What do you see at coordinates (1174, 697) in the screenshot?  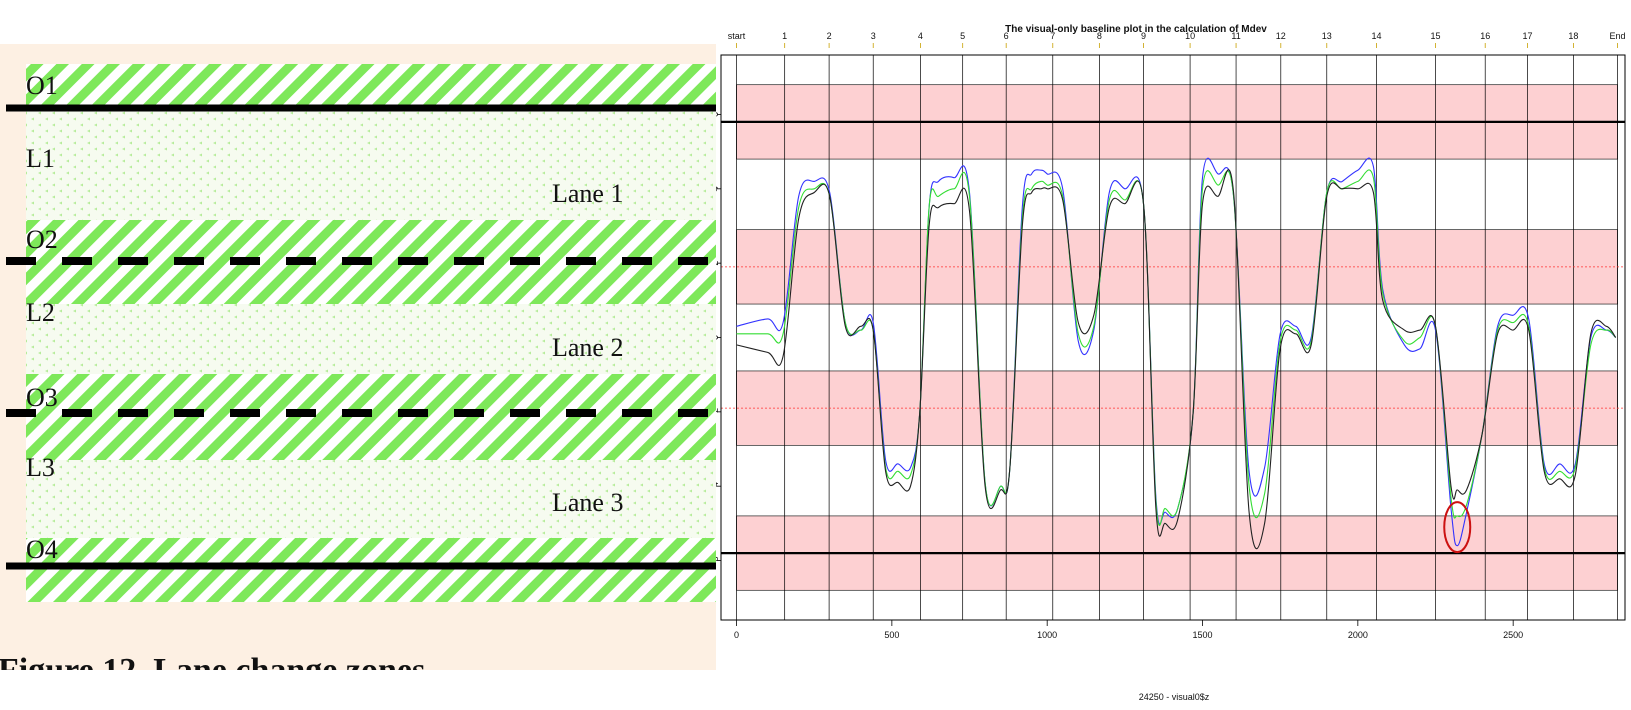 I see `x-axis-label: 24250 - visual0$z` at bounding box center [1174, 697].